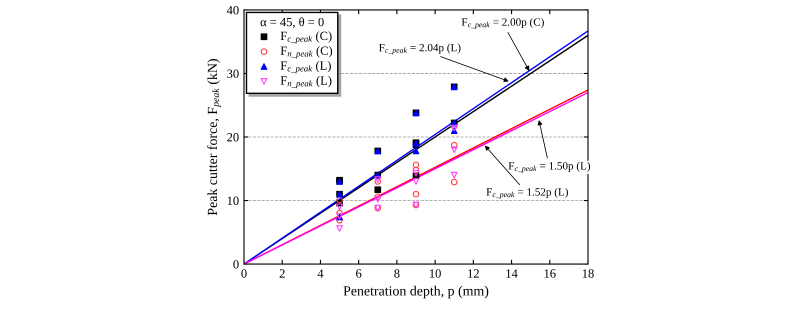 Image resolution: width=800 pixels, height=311 pixels. What do you see at coordinates (232, 10) in the screenshot?
I see `y-tick-label: 40` at bounding box center [232, 10].